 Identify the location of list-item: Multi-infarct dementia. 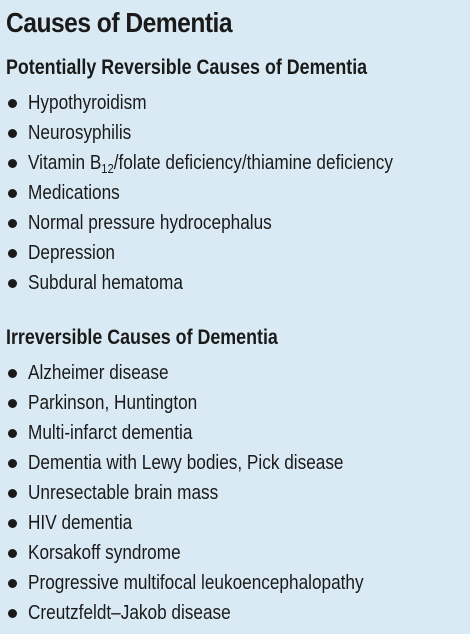
(233, 433).